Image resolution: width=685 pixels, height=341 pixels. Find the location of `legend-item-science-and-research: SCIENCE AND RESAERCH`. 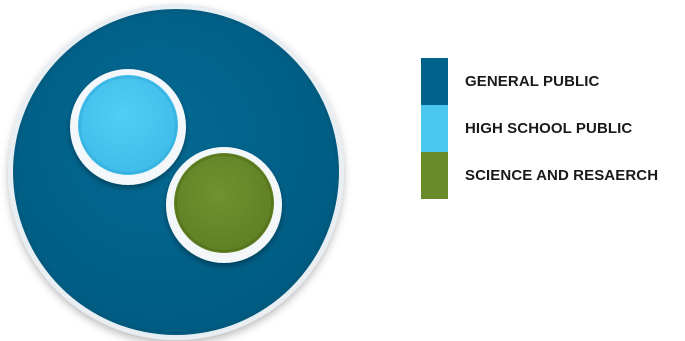

legend-item-science-and-research: SCIENCE AND RESAERCH is located at coordinates (539, 175).